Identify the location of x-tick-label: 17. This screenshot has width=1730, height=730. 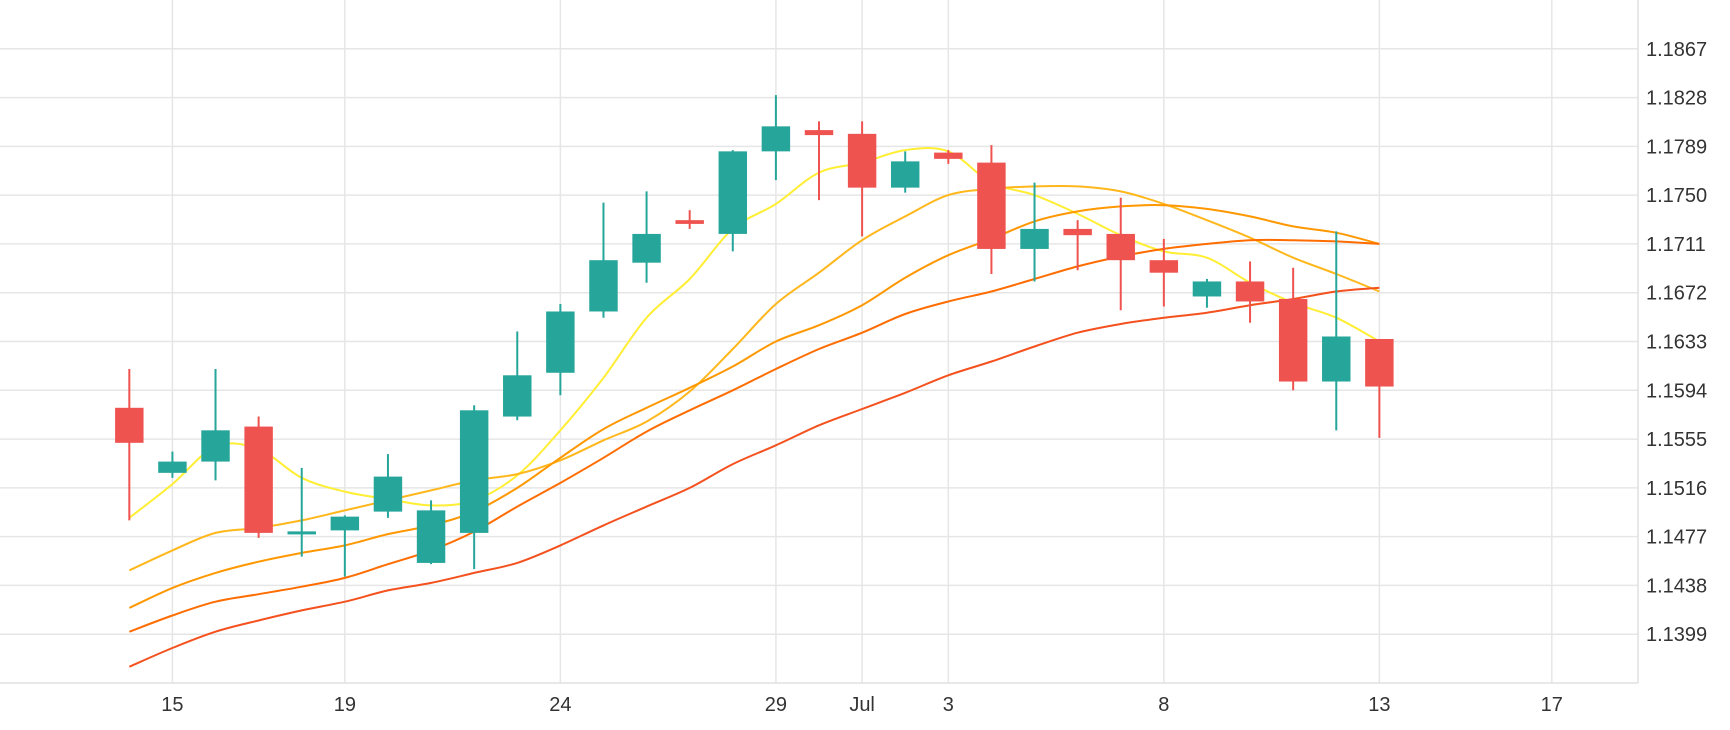
(1552, 705).